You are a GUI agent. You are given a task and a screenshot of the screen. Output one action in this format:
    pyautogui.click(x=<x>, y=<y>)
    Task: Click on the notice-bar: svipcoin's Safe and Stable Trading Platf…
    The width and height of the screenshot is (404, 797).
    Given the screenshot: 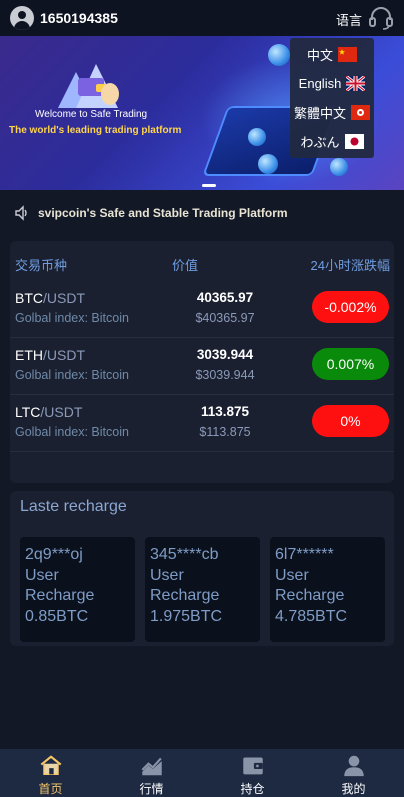 What is the action you would take?
    pyautogui.click(x=202, y=213)
    